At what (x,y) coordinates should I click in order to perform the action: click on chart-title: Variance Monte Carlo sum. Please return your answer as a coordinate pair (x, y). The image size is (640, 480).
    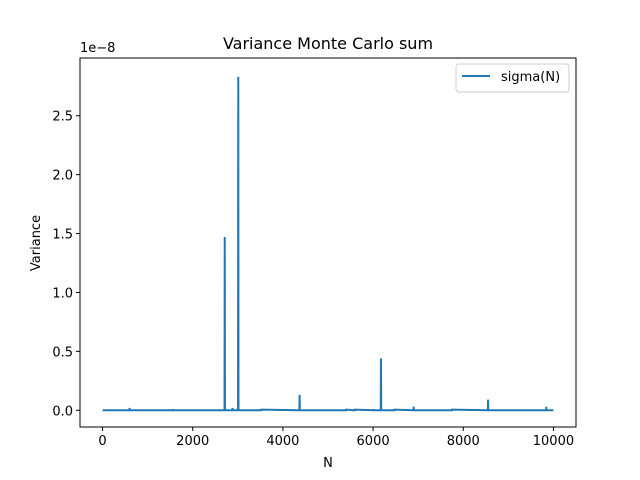
    Looking at the image, I should click on (328, 43).